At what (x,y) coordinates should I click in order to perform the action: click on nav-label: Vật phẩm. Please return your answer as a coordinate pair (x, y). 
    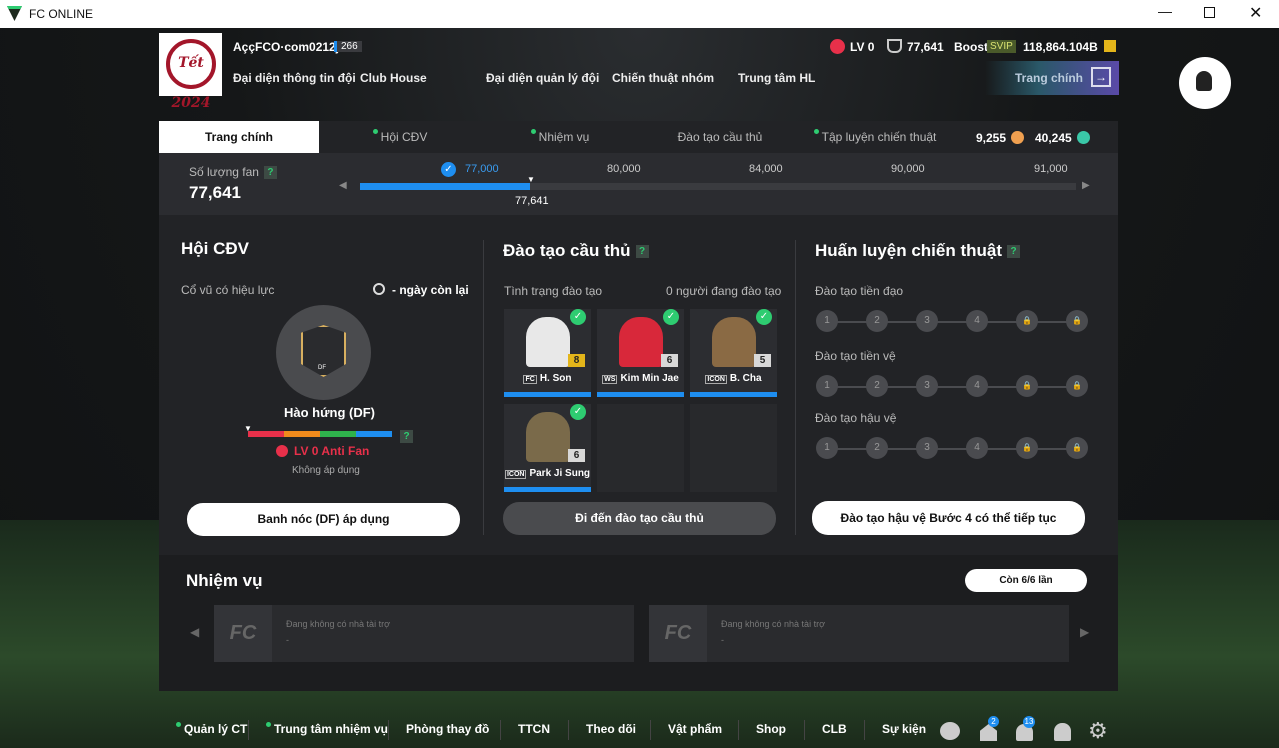
    Looking at the image, I should click on (695, 729).